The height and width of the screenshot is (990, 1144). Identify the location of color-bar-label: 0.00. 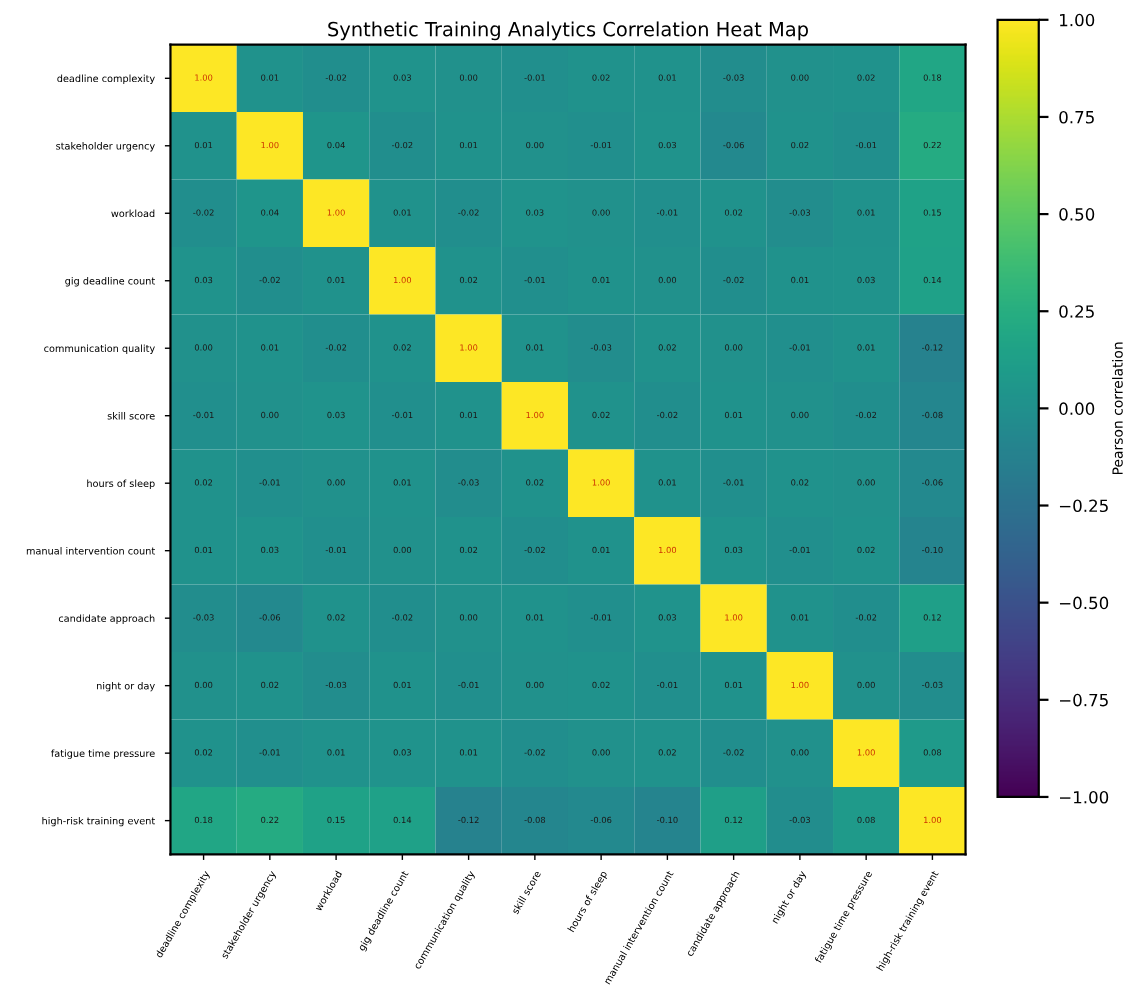
(1077, 408).